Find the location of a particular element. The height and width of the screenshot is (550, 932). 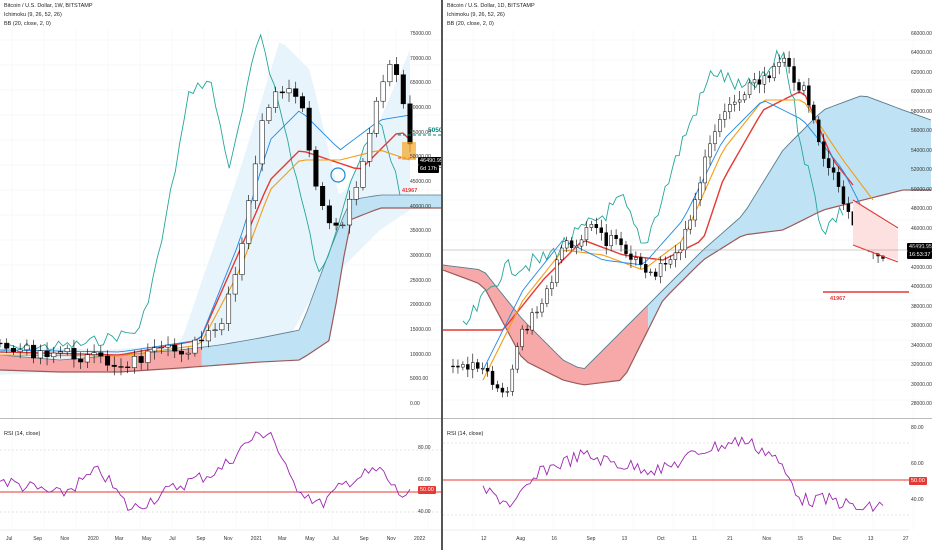

axis-tick-label: 75000.00 is located at coordinates (420, 34).